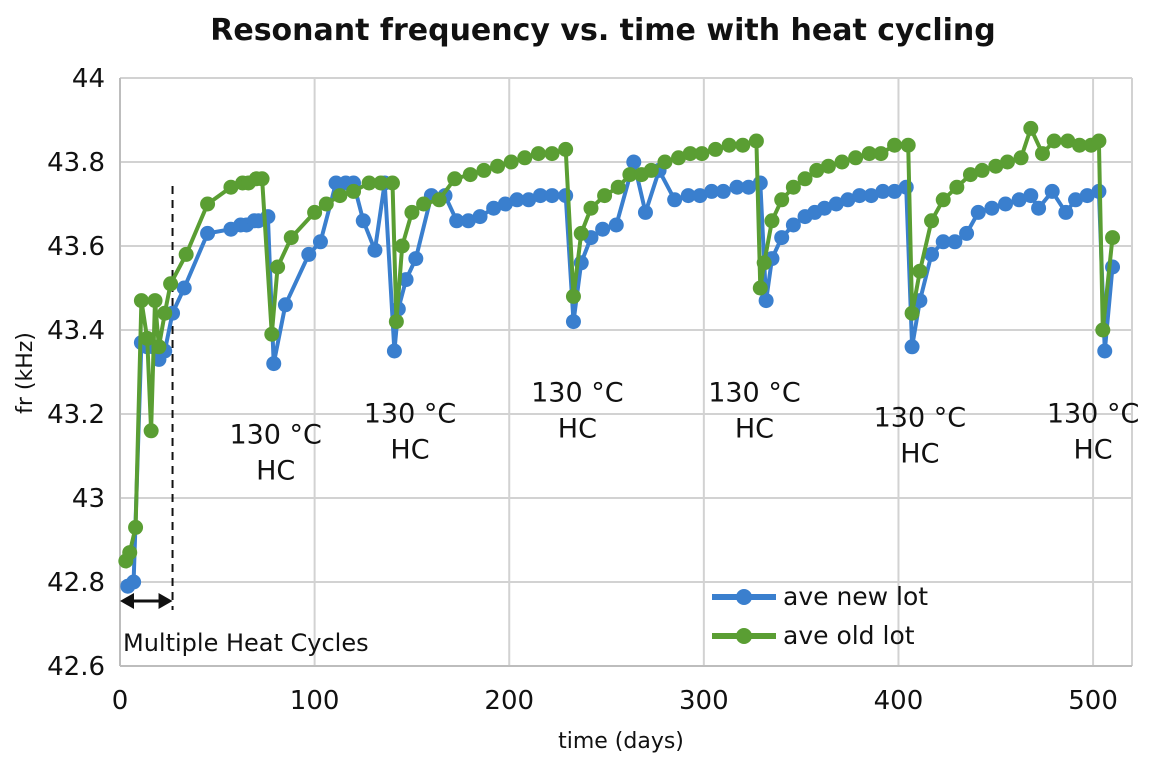 This screenshot has height=763, width=1151. Describe the element at coordinates (1093, 701) in the screenshot. I see `x-tick-label: 500` at that location.